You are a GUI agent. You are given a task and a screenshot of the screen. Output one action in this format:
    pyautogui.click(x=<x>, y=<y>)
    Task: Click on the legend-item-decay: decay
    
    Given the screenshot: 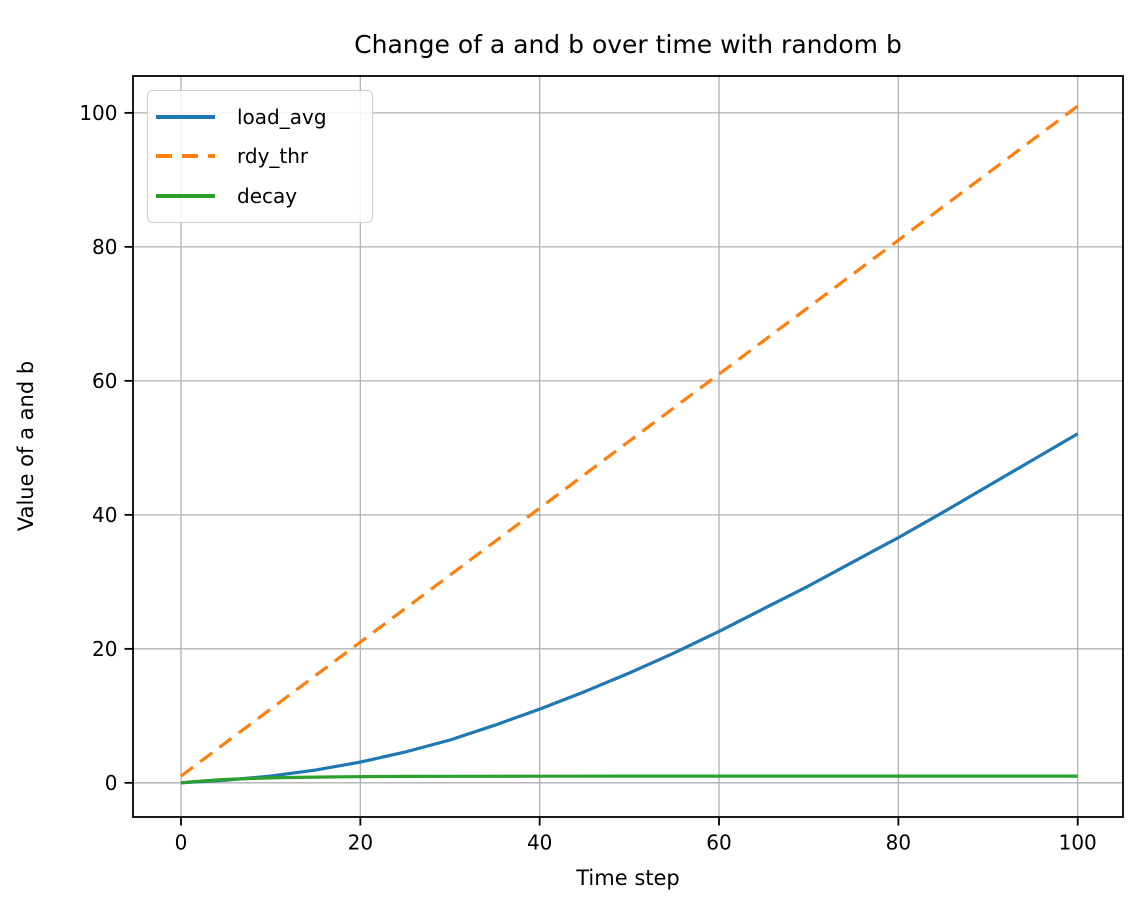 What is the action you would take?
    pyautogui.click(x=264, y=196)
    